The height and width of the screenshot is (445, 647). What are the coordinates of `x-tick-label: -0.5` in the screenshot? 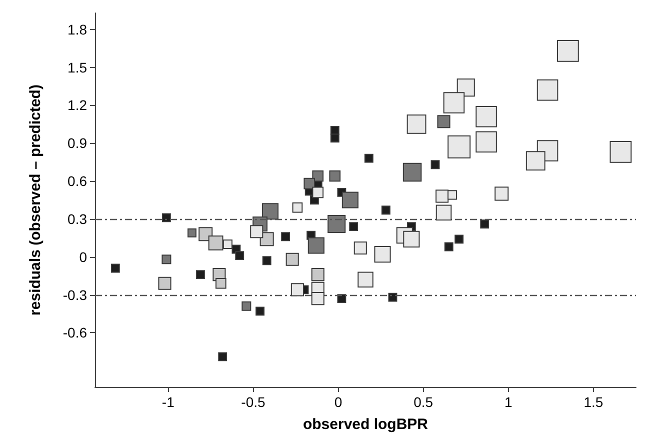 It's located at (253, 402).